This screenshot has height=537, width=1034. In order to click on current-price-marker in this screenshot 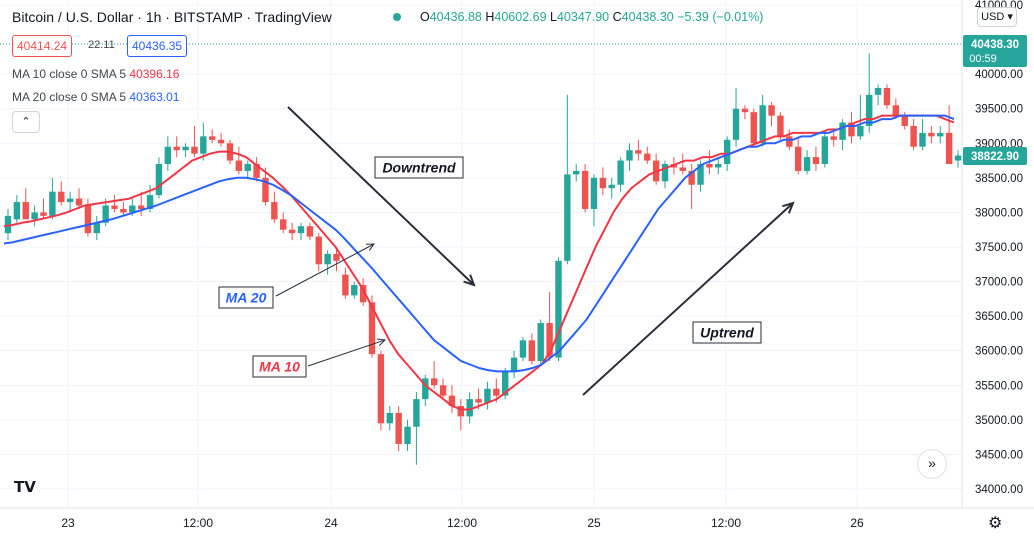, I will do `click(995, 51)`.